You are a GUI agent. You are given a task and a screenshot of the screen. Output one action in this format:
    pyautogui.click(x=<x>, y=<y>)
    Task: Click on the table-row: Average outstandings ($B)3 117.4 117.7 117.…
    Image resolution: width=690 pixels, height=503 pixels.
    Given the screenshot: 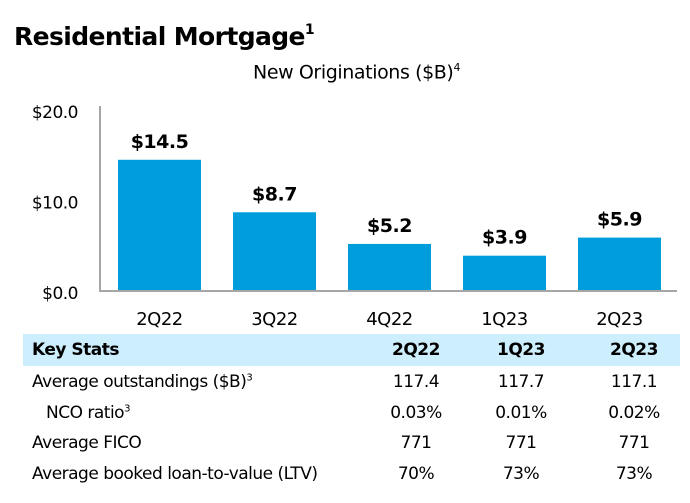 What is the action you would take?
    pyautogui.click(x=351, y=381)
    